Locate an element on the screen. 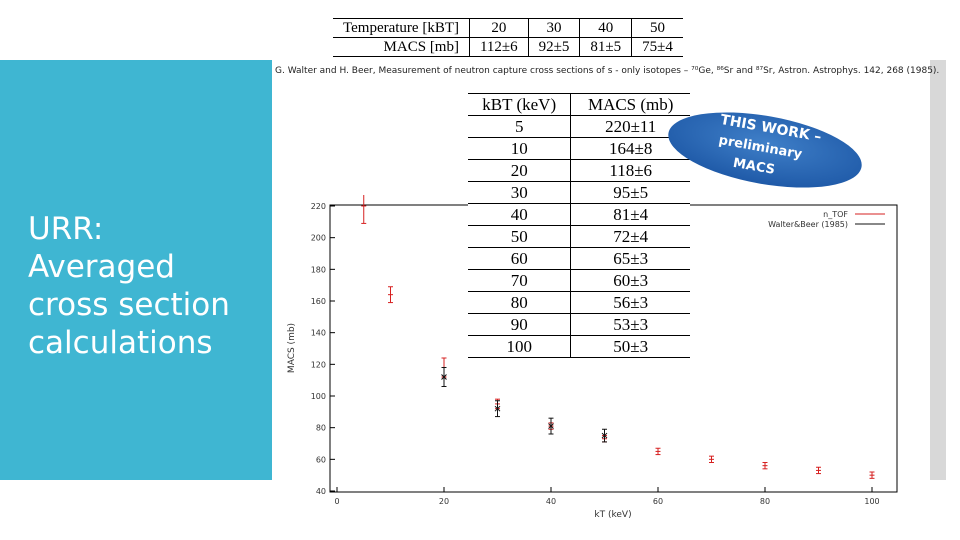  table-row: 90 53±3 is located at coordinates (579, 324).